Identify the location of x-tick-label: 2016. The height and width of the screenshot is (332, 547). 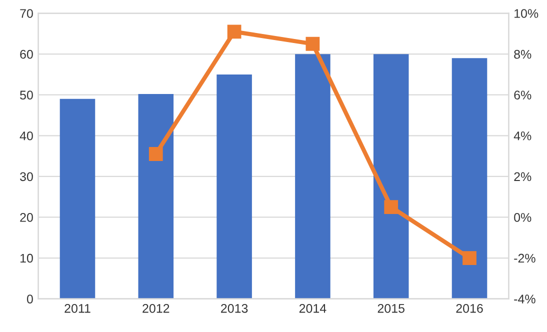
(469, 308).